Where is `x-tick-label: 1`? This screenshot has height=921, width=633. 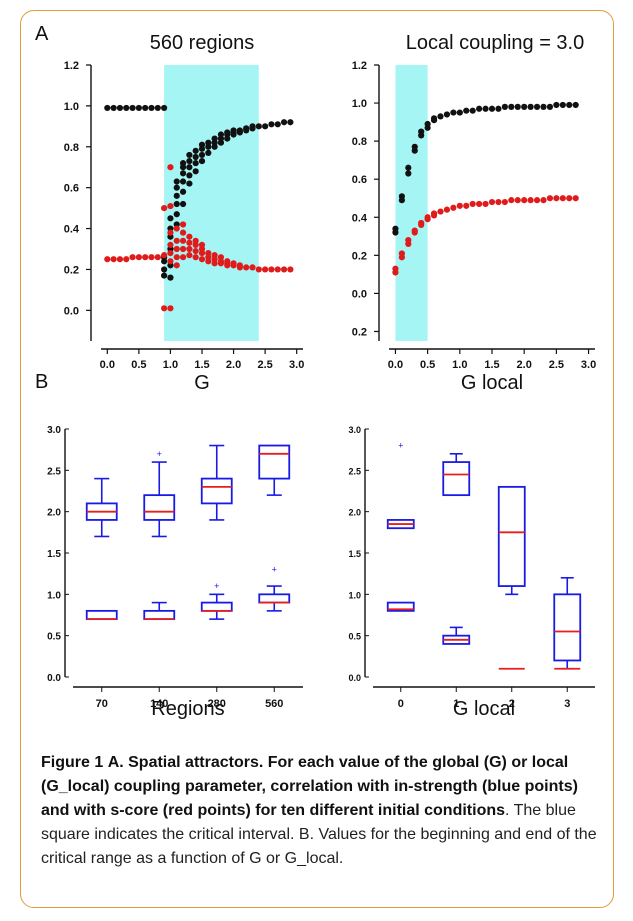
x-tick-label: 1 is located at coordinates (456, 704).